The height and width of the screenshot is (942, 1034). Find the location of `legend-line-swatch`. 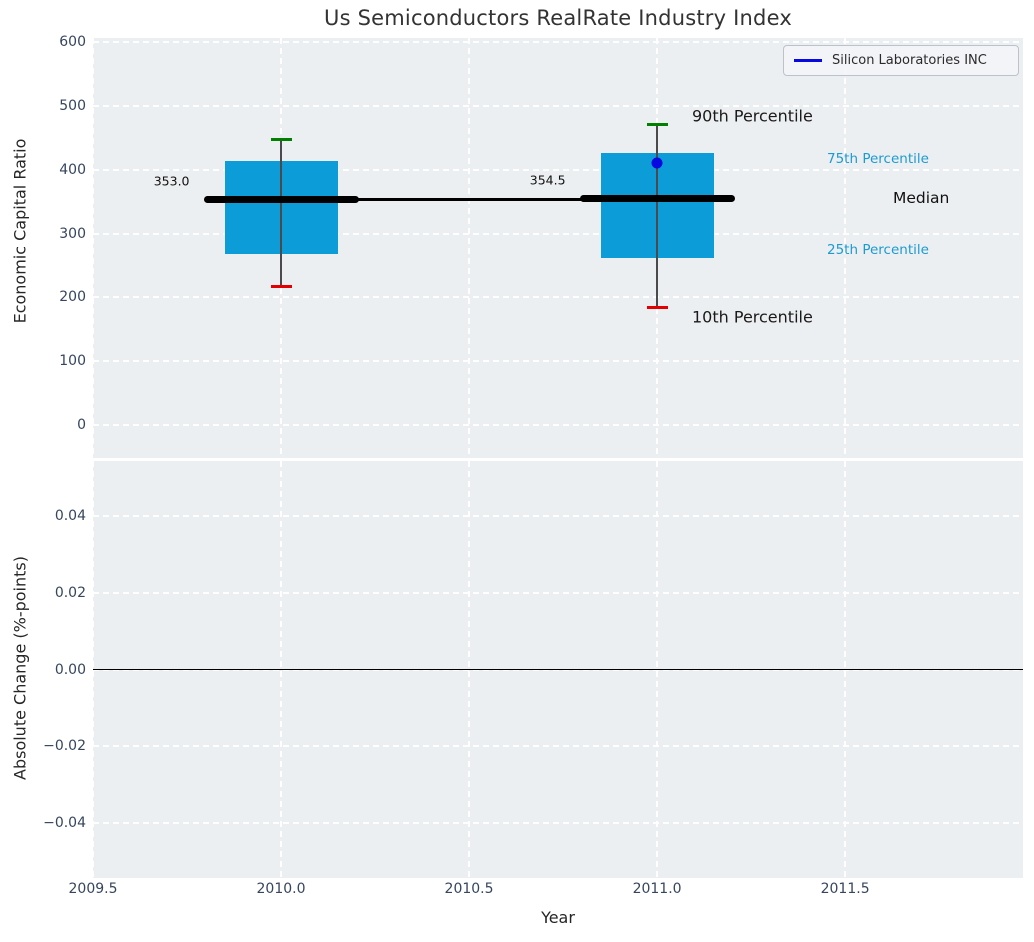

legend-line-swatch is located at coordinates (808, 60).